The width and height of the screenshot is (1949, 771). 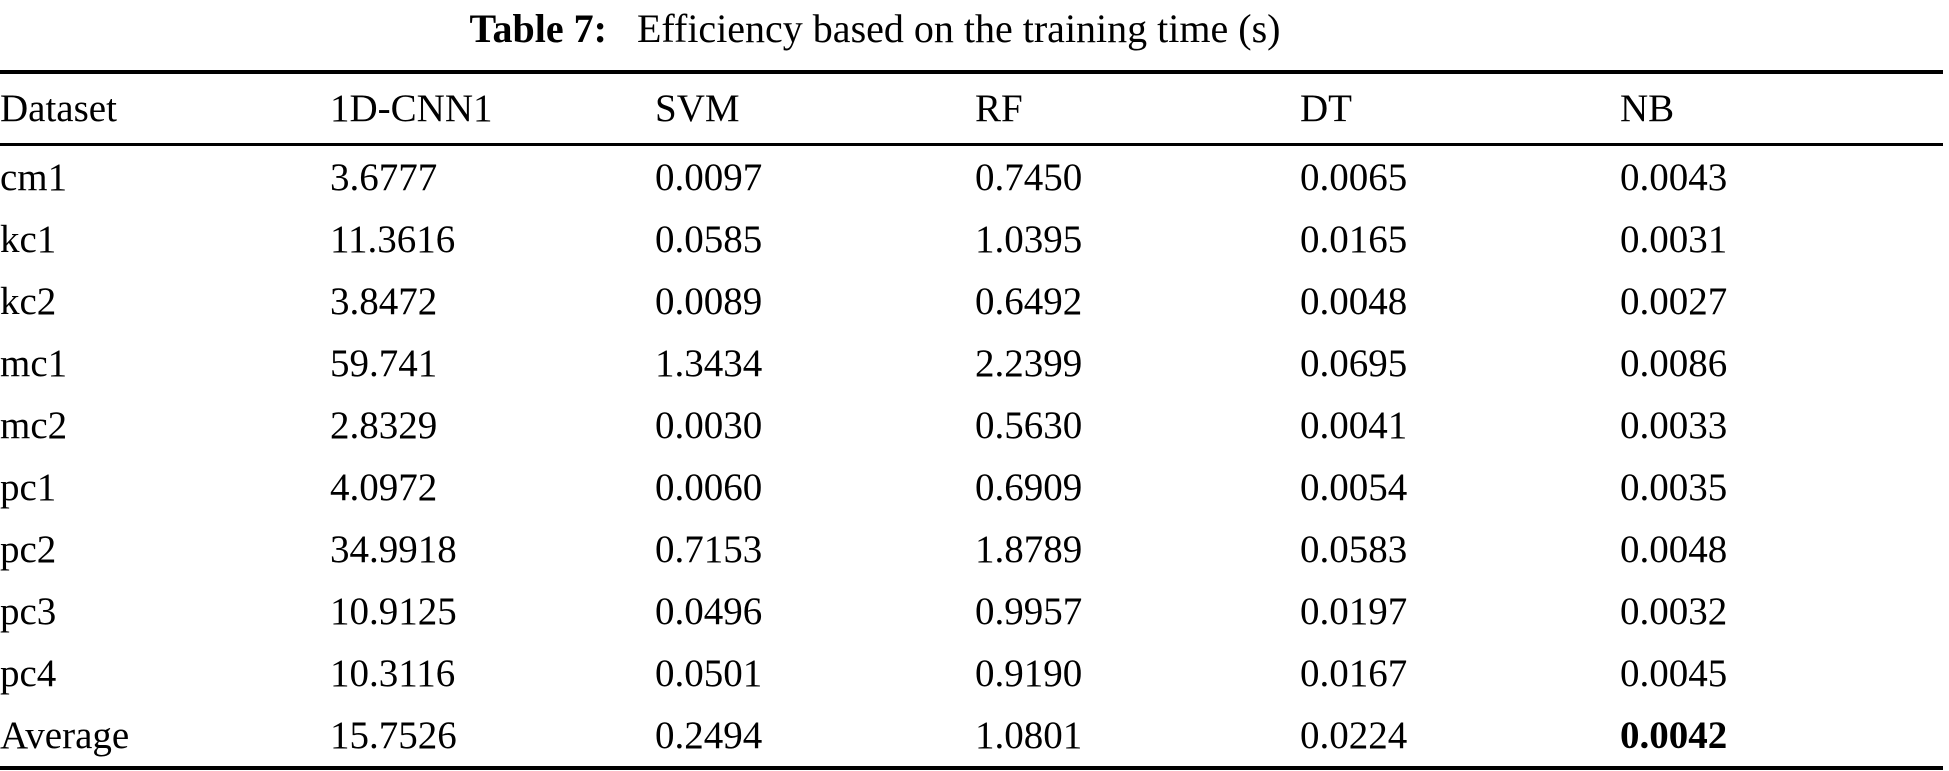 What do you see at coordinates (1674, 425) in the screenshot?
I see `row-value: 0.0033` at bounding box center [1674, 425].